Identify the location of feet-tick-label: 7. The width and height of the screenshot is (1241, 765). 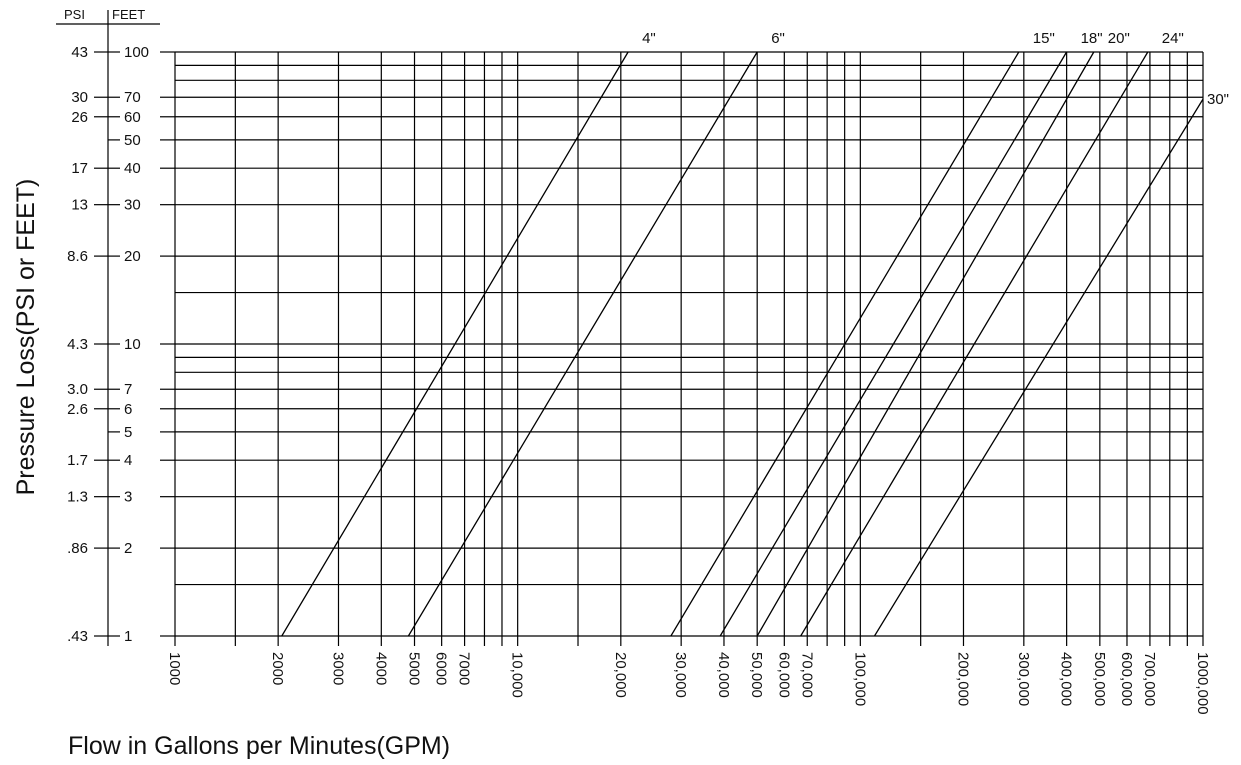
(128, 389).